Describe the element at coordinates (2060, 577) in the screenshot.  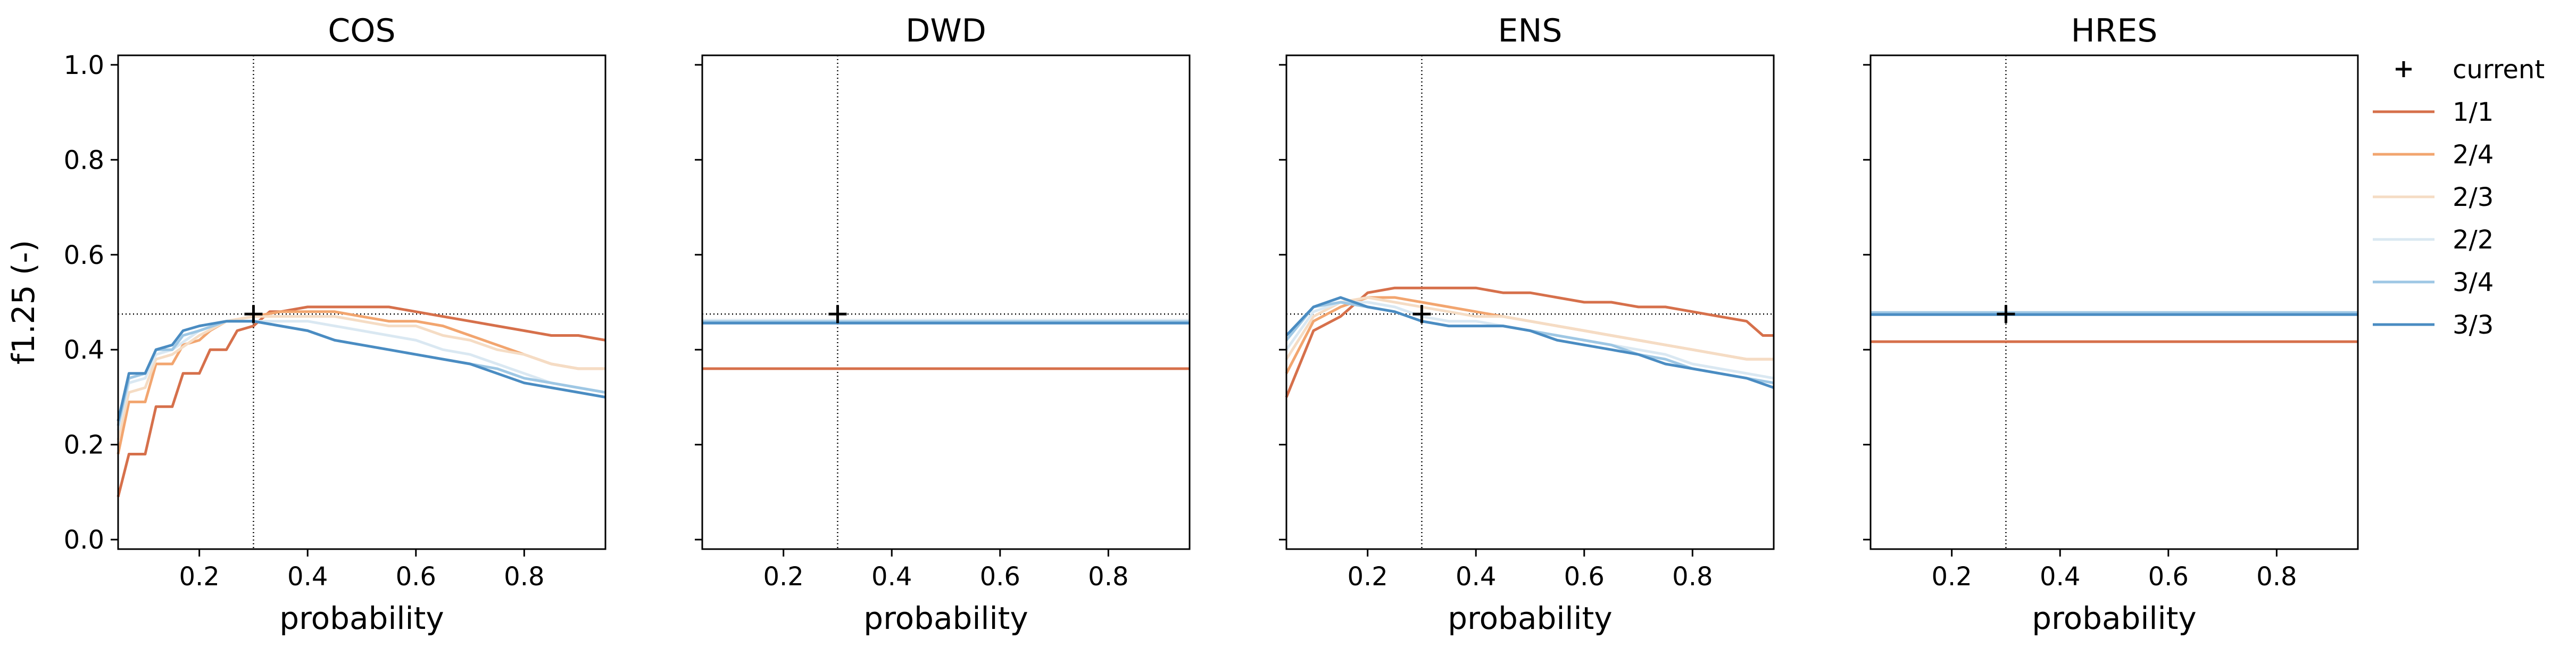
I see `panel-hres-xtick-label: 0.4` at that location.